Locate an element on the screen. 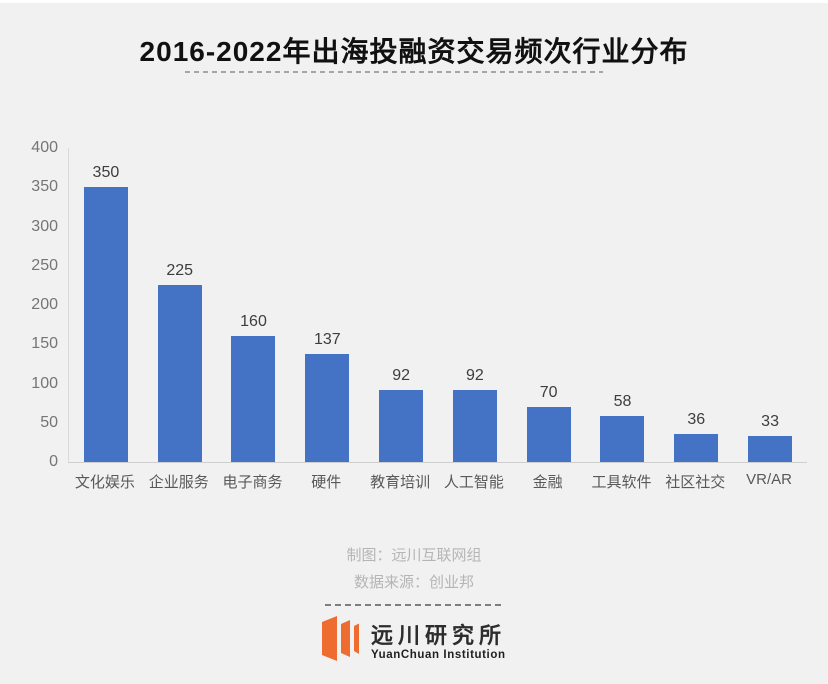  bar-value-label: 33 is located at coordinates (770, 421).